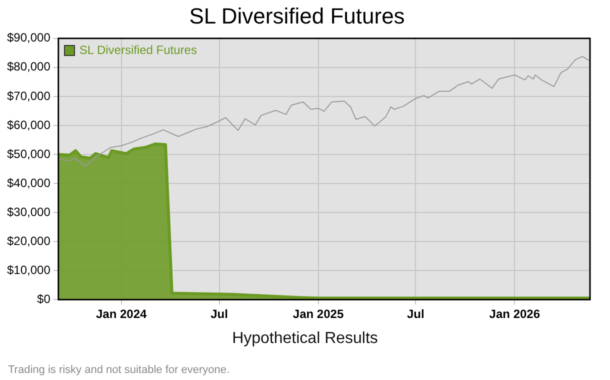 This screenshot has height=380, width=610. I want to click on y-tick-label: $90,000, so click(28, 37).